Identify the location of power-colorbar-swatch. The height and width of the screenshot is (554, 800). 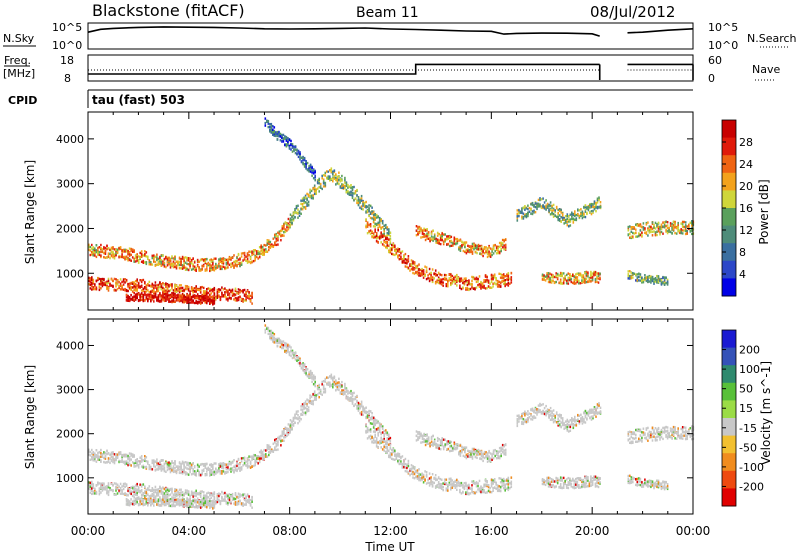
(729, 146).